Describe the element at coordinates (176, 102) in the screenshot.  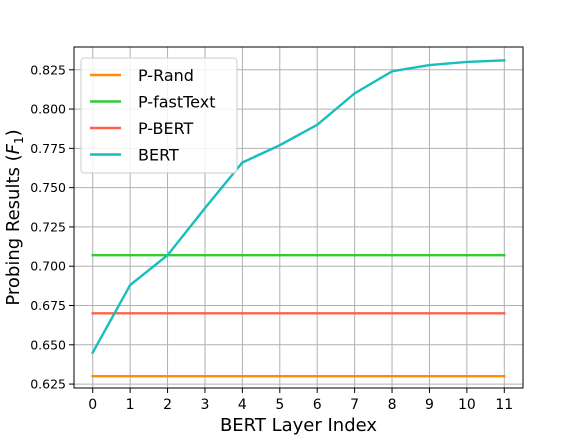
I see `legend-label-p-fasttext: P-fastText` at that location.